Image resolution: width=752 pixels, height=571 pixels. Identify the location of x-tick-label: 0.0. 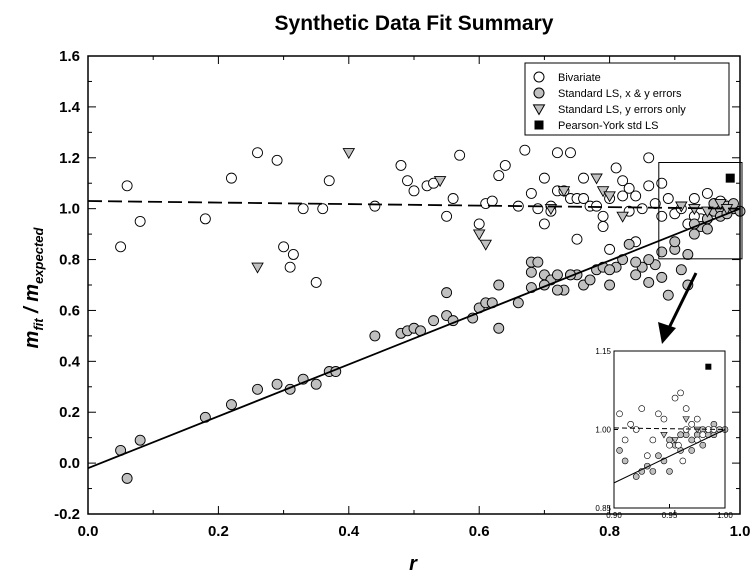
(88, 531).